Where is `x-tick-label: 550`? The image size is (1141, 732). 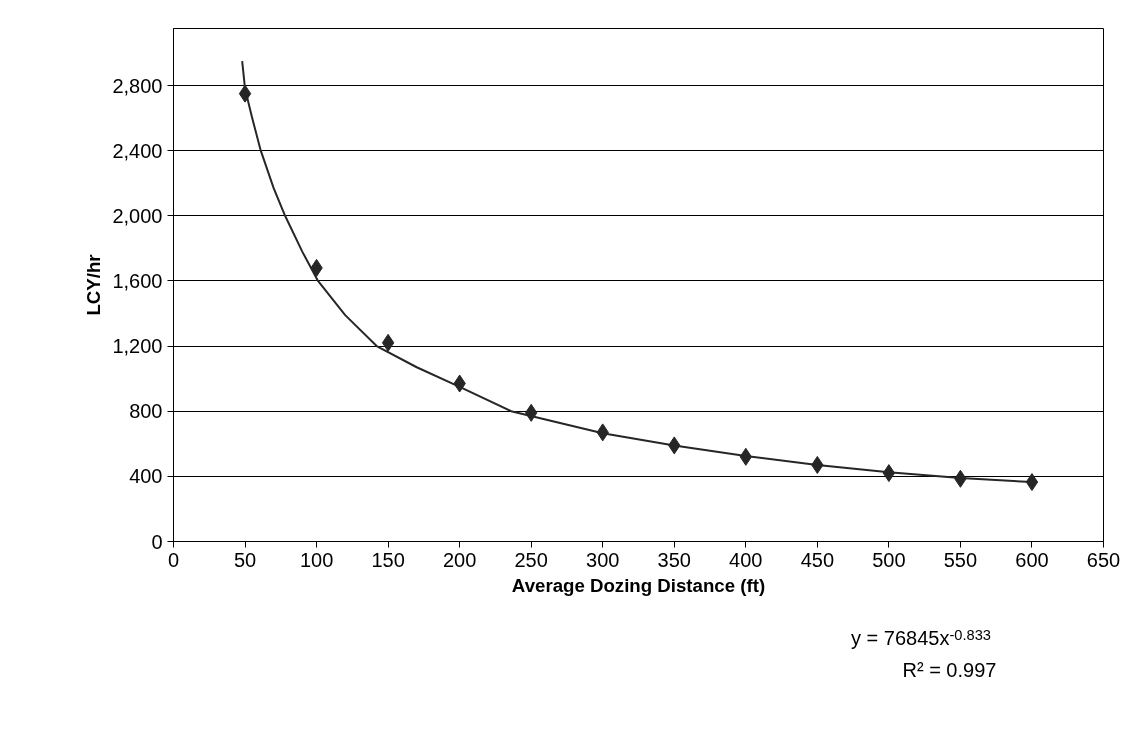 x-tick-label: 550 is located at coordinates (960, 559).